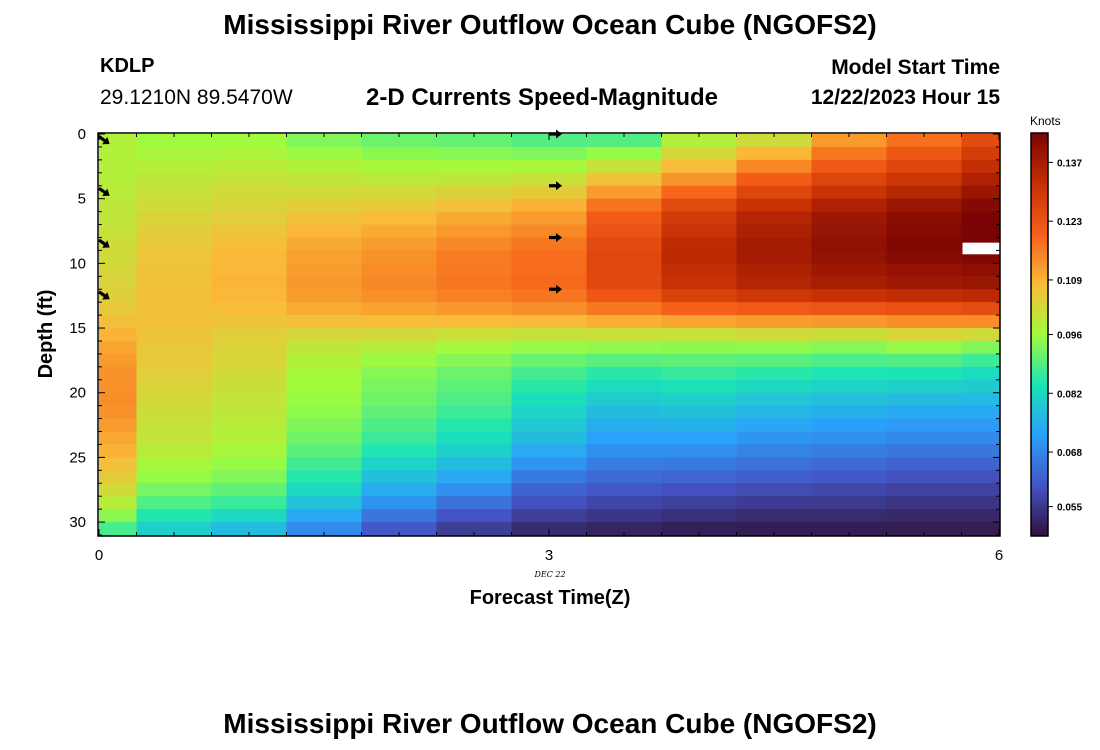  What do you see at coordinates (127, 66) in the screenshot?
I see `station-id: KDLP` at bounding box center [127, 66].